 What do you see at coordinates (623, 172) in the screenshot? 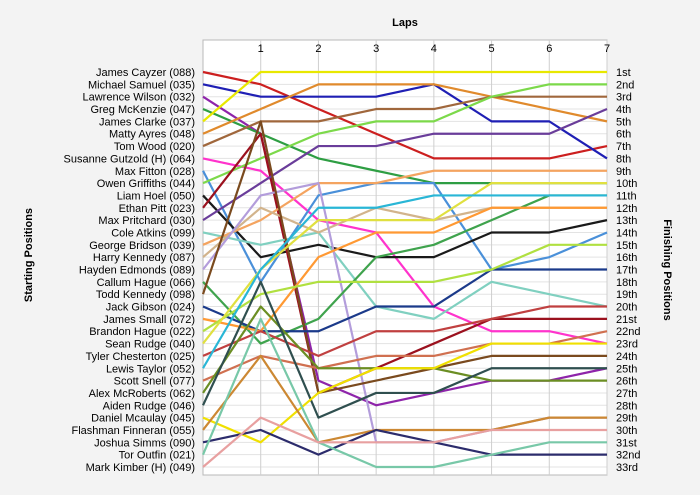
I see `finish-label: 9th` at bounding box center [623, 172].